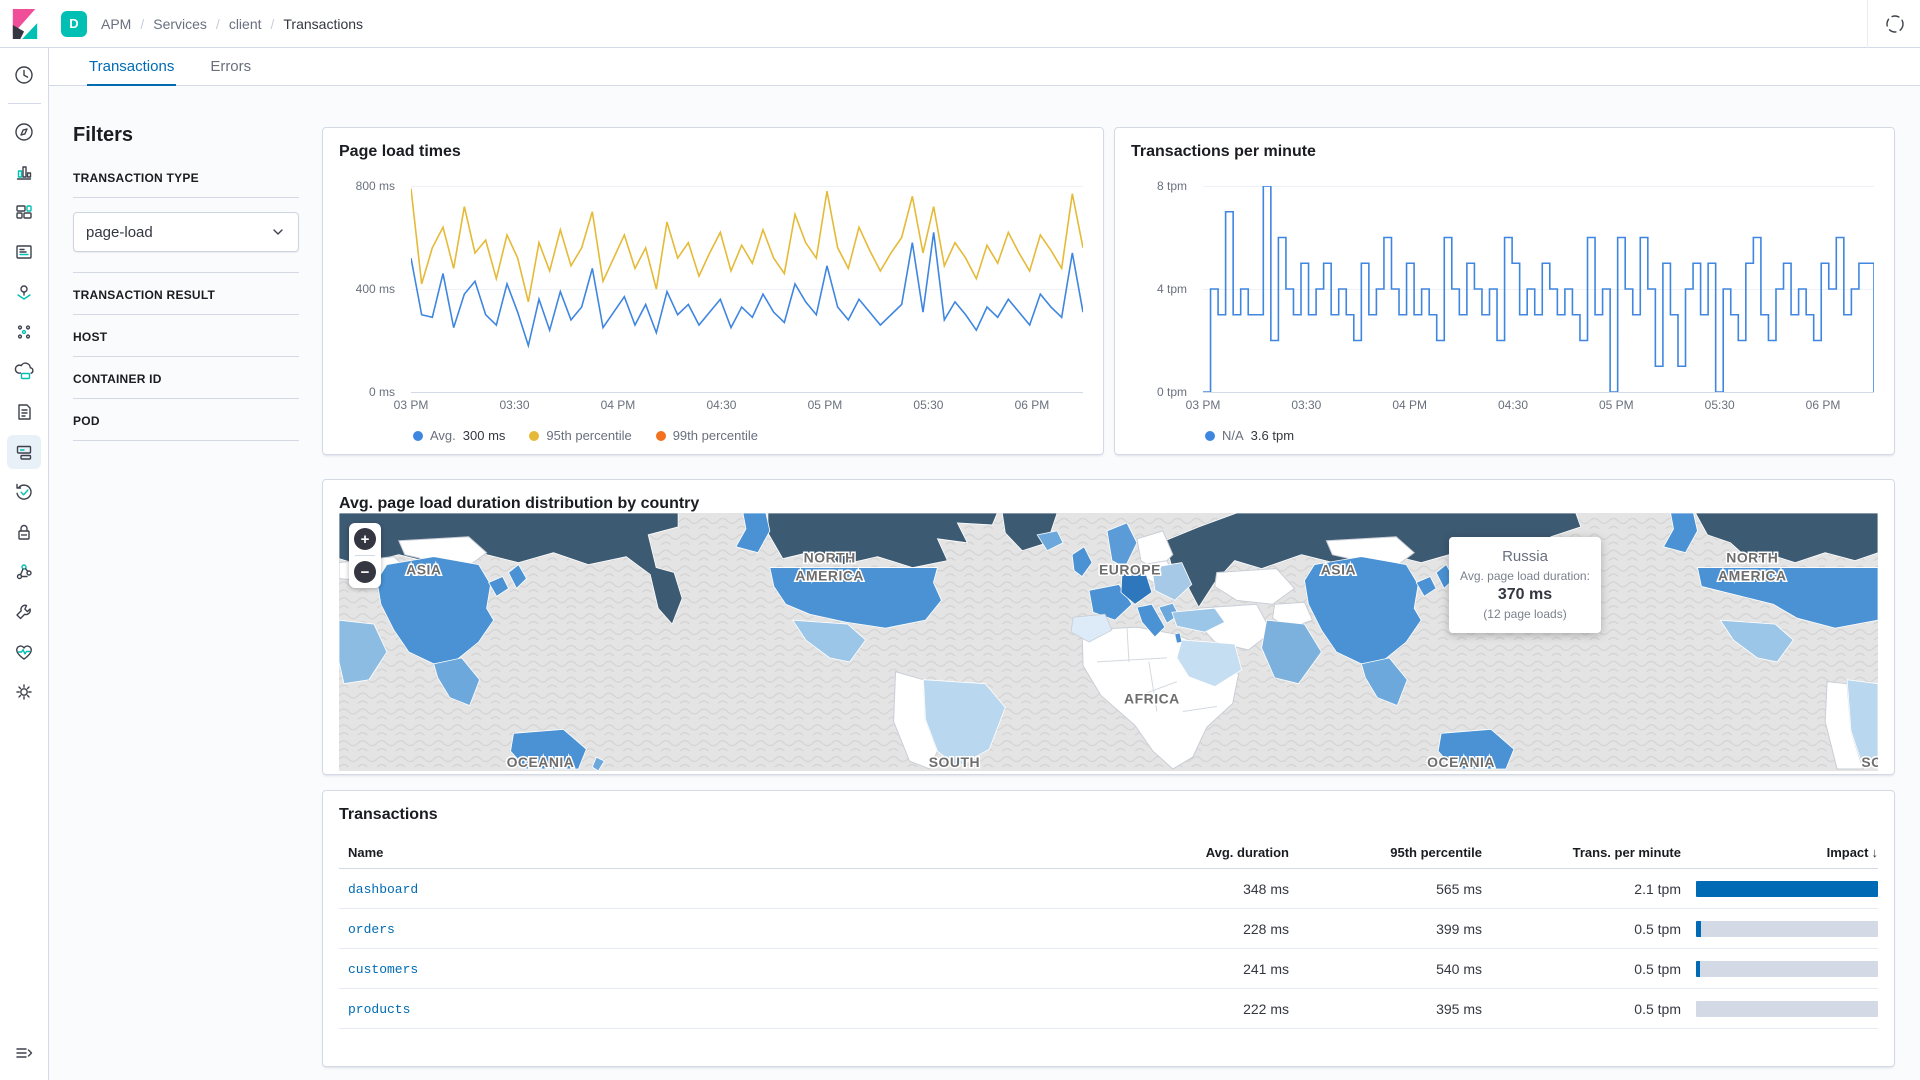 This screenshot has width=1920, height=1080. What do you see at coordinates (74, 23) in the screenshot?
I see `space-avatar: D` at bounding box center [74, 23].